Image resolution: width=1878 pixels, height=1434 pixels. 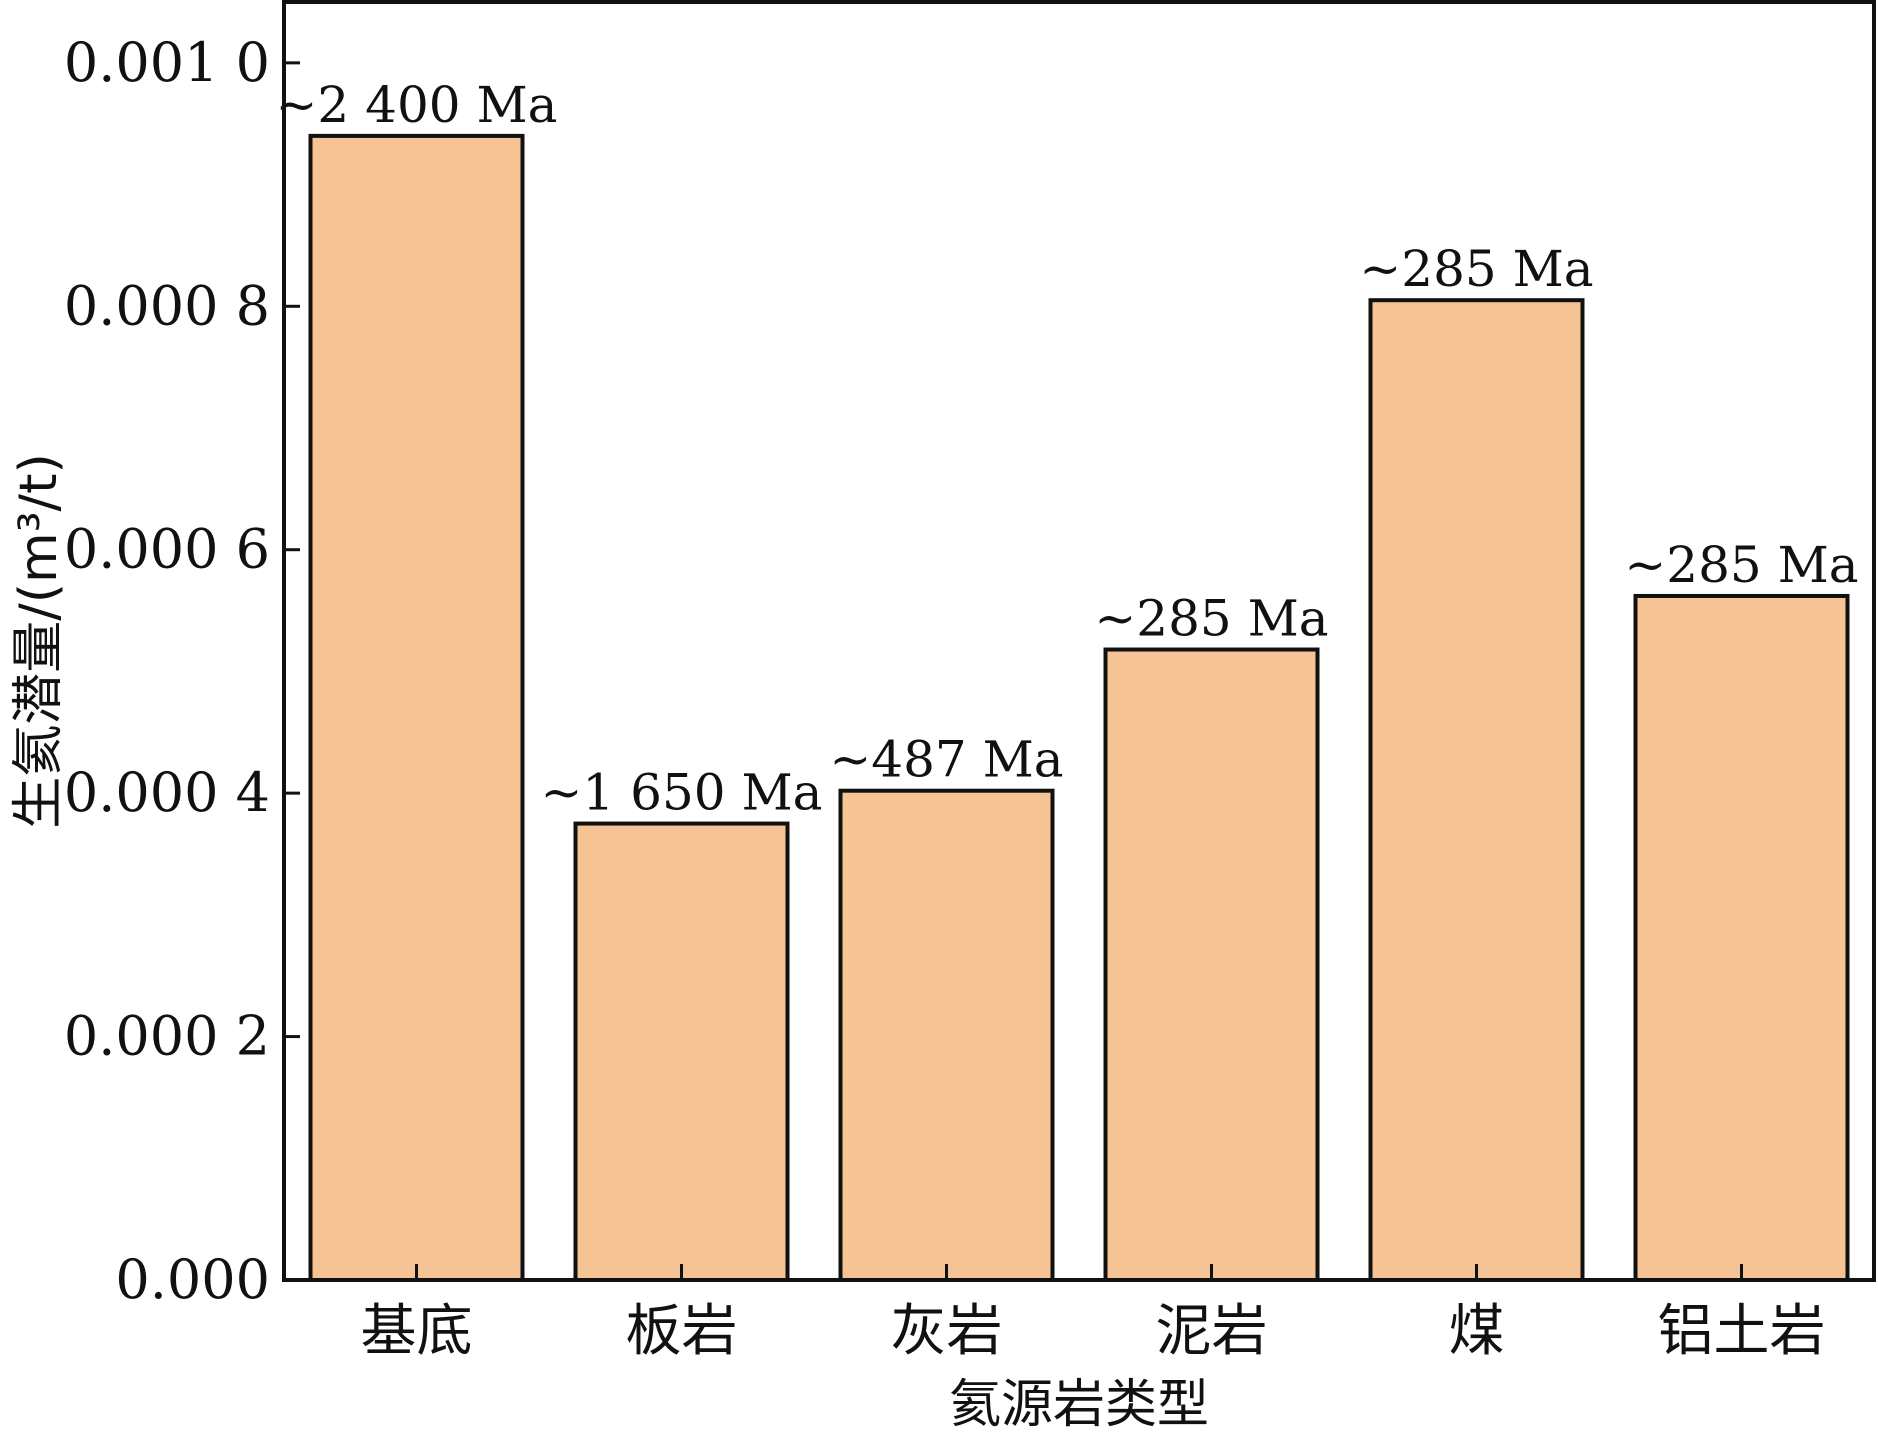 I want to click on y-tick-label: 0.000 2, so click(x=167, y=1036).